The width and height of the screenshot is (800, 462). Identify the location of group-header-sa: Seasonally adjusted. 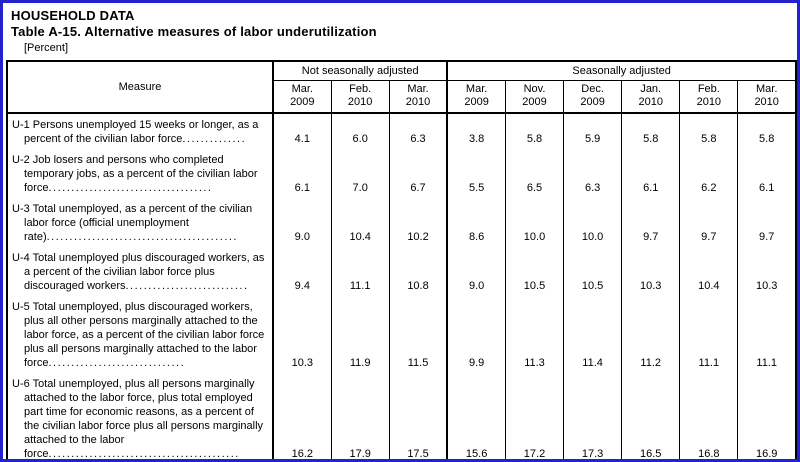
(621, 71).